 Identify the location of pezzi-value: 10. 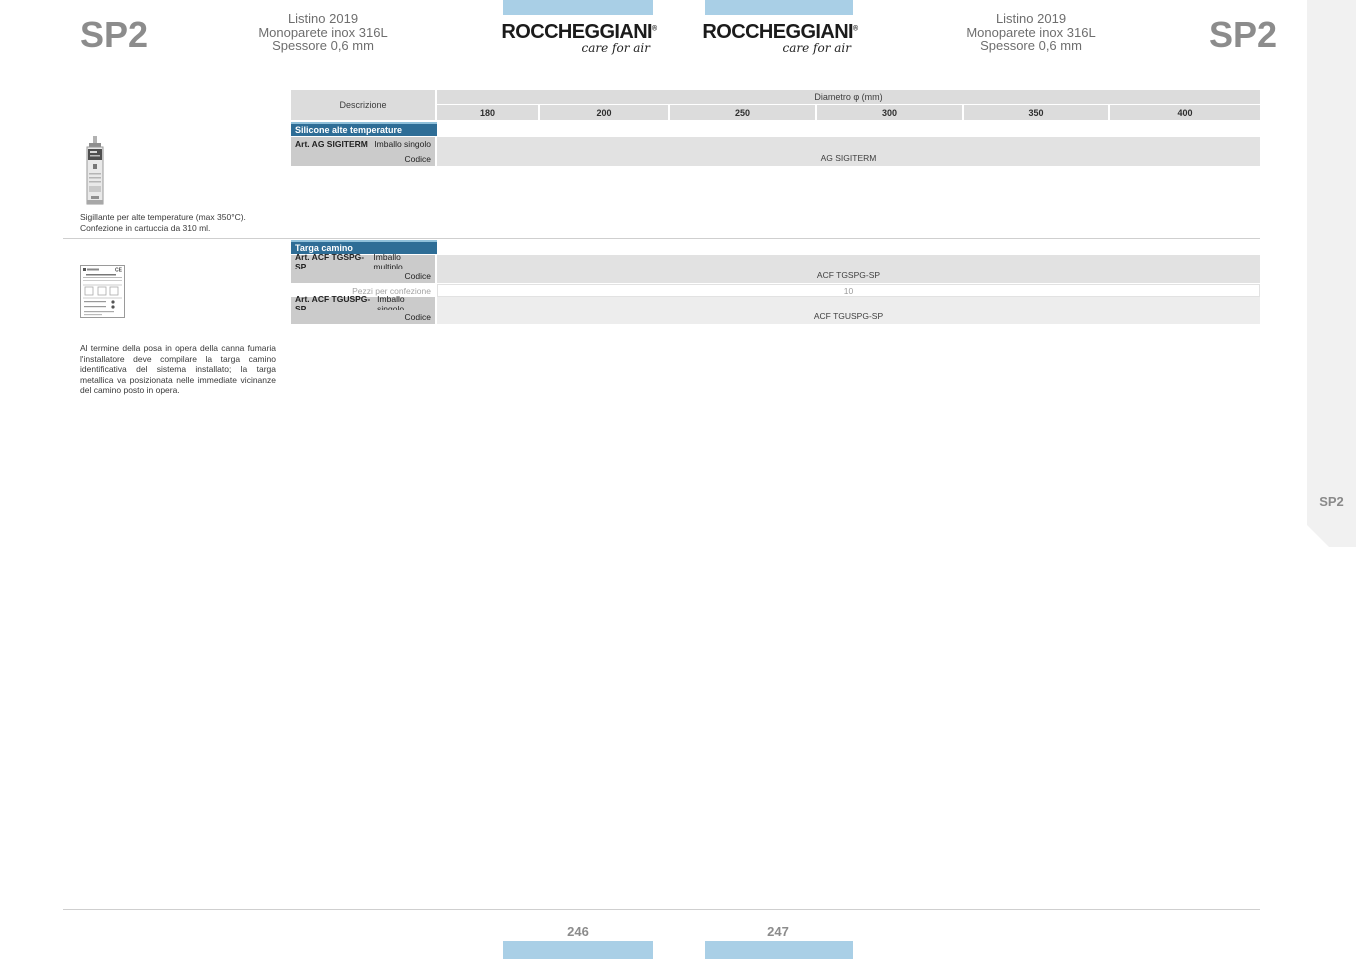
(848, 290).